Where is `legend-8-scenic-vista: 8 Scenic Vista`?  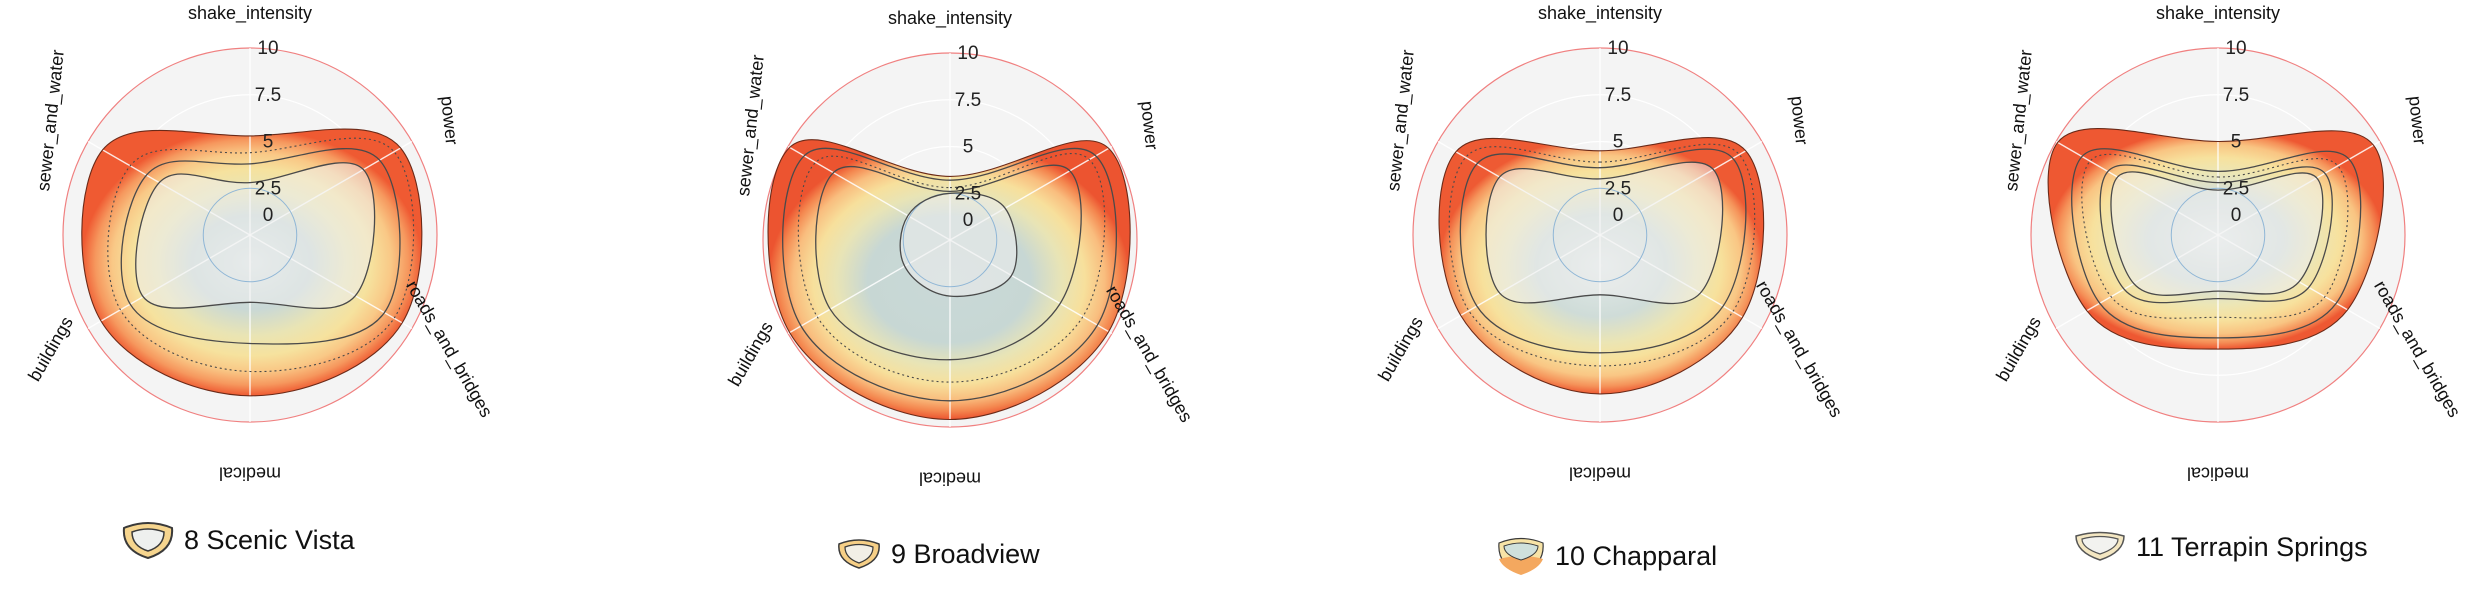 legend-8-scenic-vista: 8 Scenic Vista is located at coordinates (237, 540).